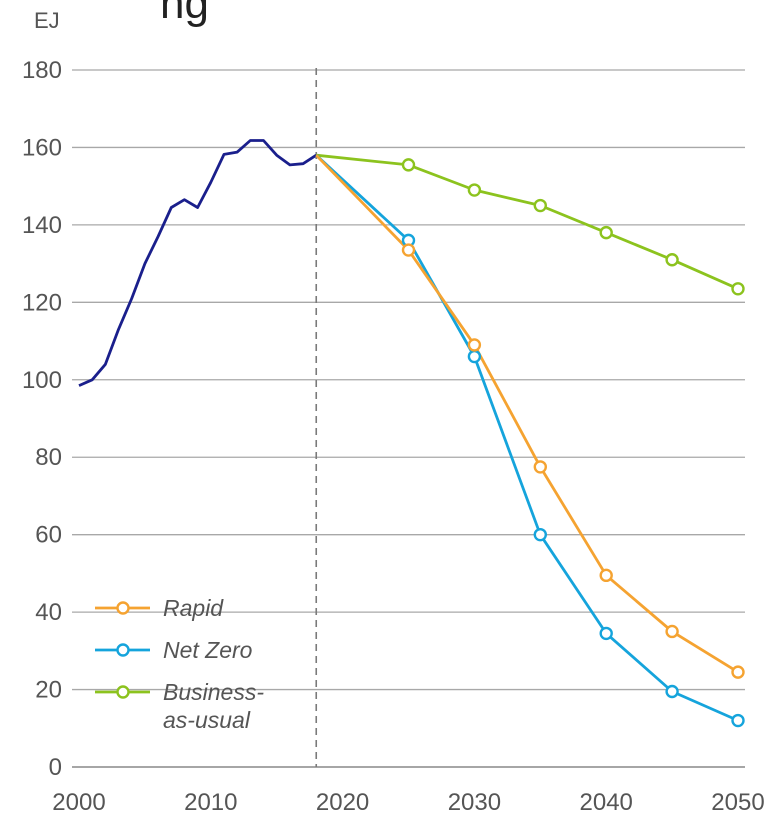  What do you see at coordinates (342, 802) in the screenshot?
I see `x-tick-label: 2020` at bounding box center [342, 802].